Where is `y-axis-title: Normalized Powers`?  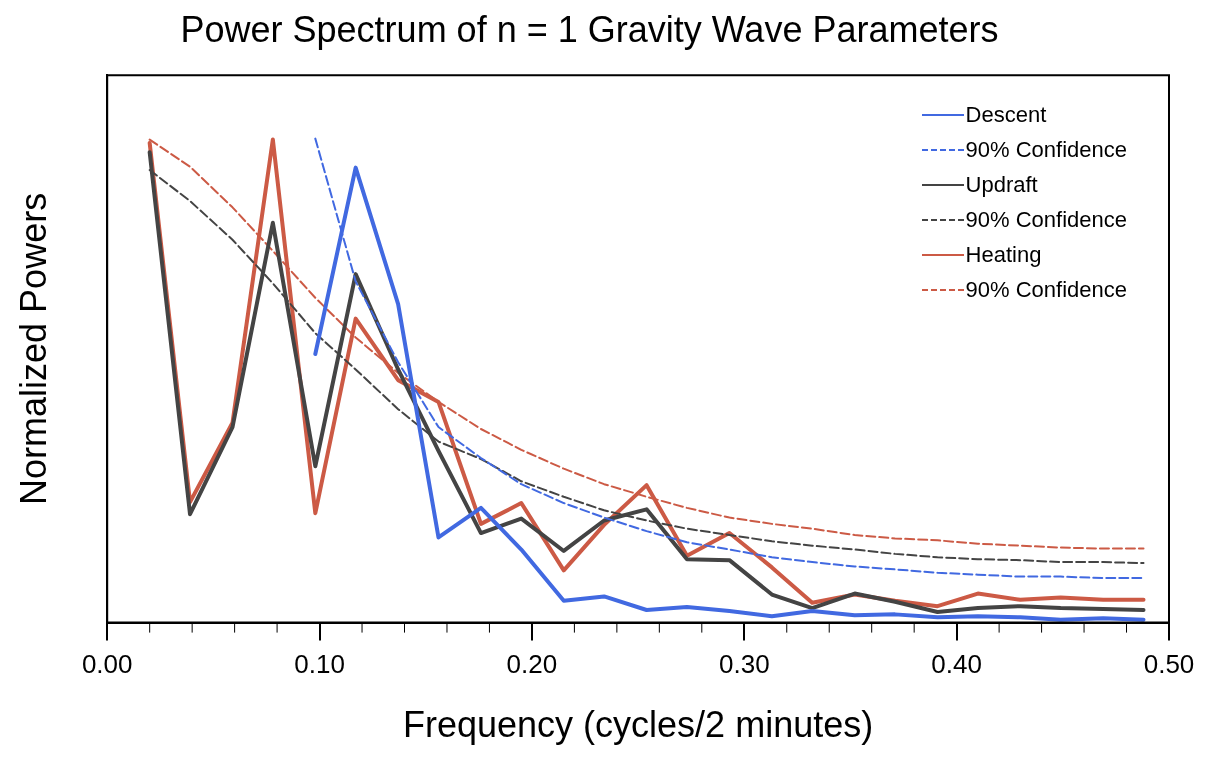
y-axis-title: Normalized Powers is located at coordinates (33, 348).